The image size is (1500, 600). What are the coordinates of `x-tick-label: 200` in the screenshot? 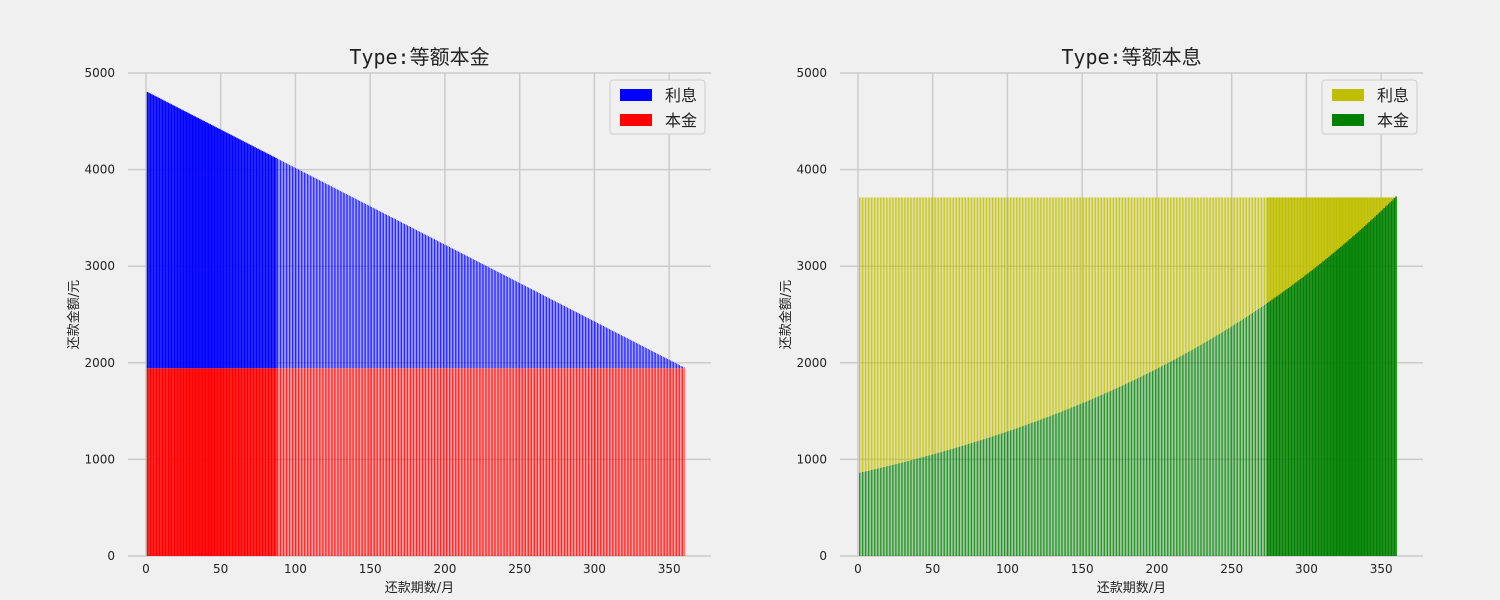 It's located at (444, 569).